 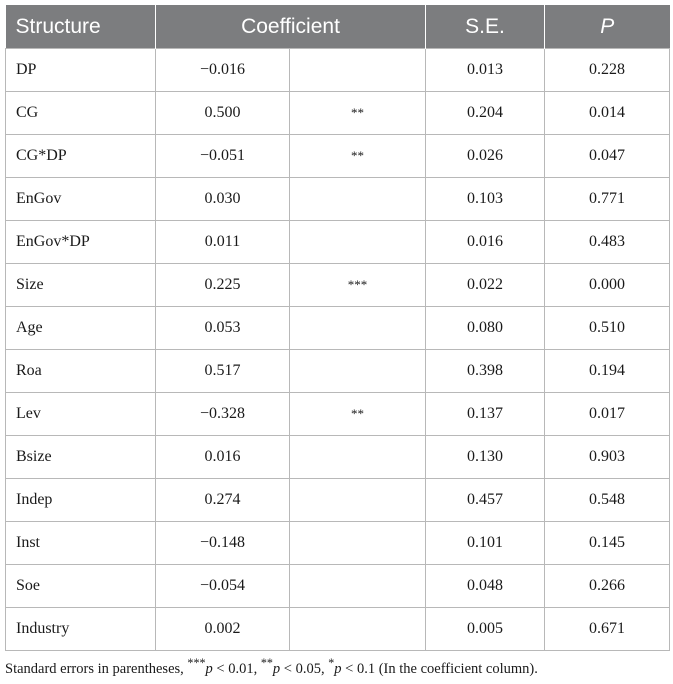 What do you see at coordinates (80, 371) in the screenshot?
I see `variable-name: Roa` at bounding box center [80, 371].